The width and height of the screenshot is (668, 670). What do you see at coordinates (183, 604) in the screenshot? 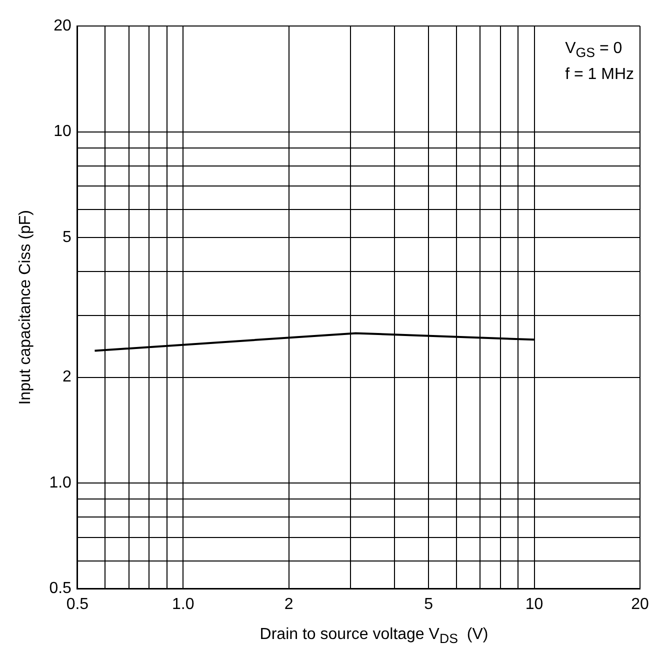
I see `x-tick-label: 1.0` at bounding box center [183, 604].